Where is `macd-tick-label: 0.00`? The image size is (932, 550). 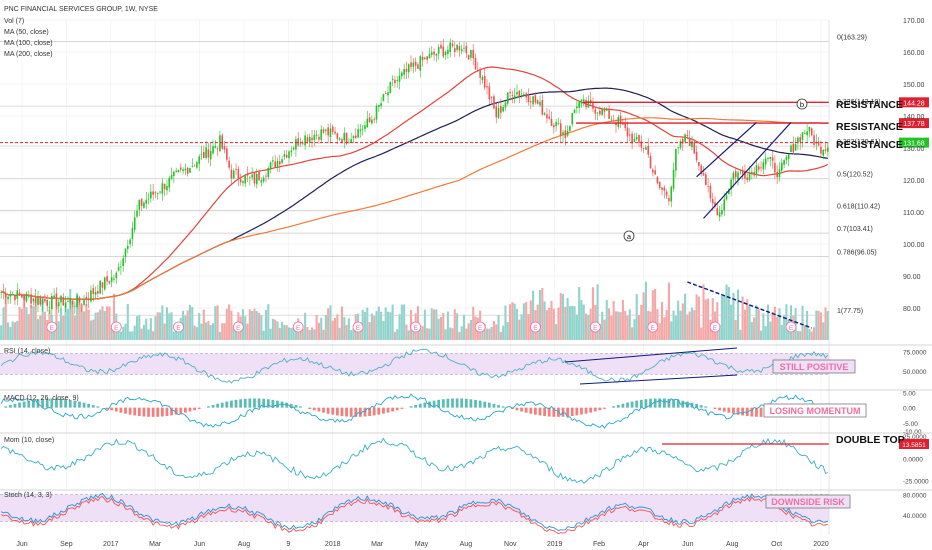 macd-tick-label: 0.00 is located at coordinates (909, 409).